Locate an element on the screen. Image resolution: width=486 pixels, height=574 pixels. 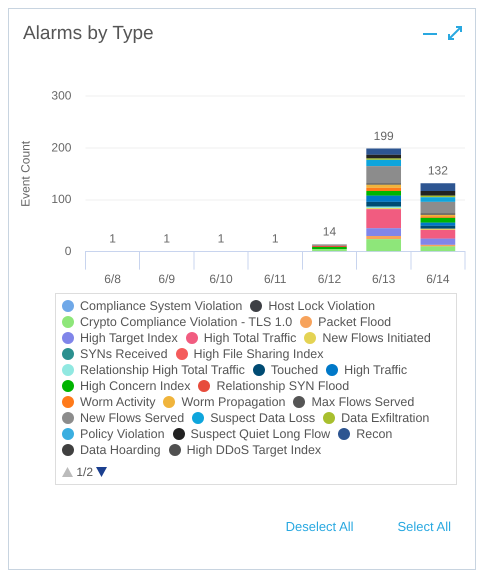
total-label: 199 is located at coordinates (384, 135).